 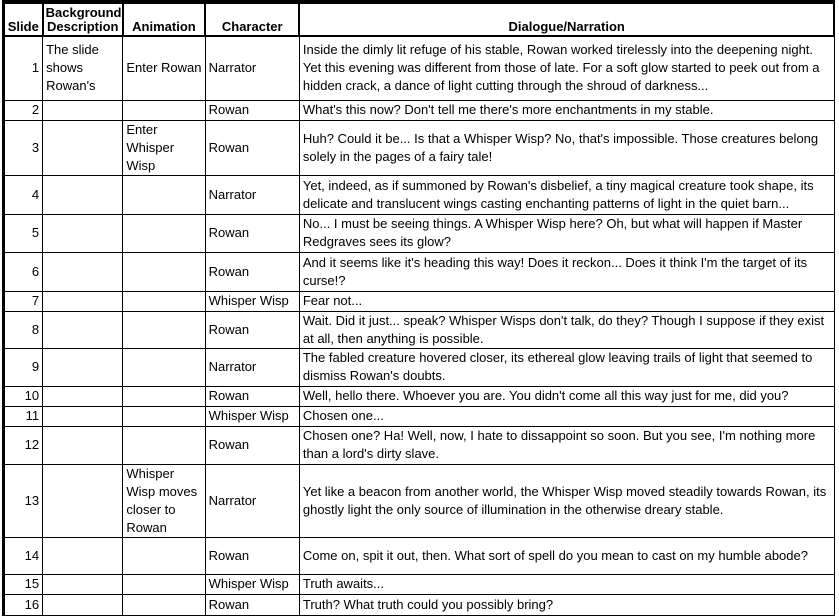 I want to click on cell-slide-number: 8, so click(x=23, y=329).